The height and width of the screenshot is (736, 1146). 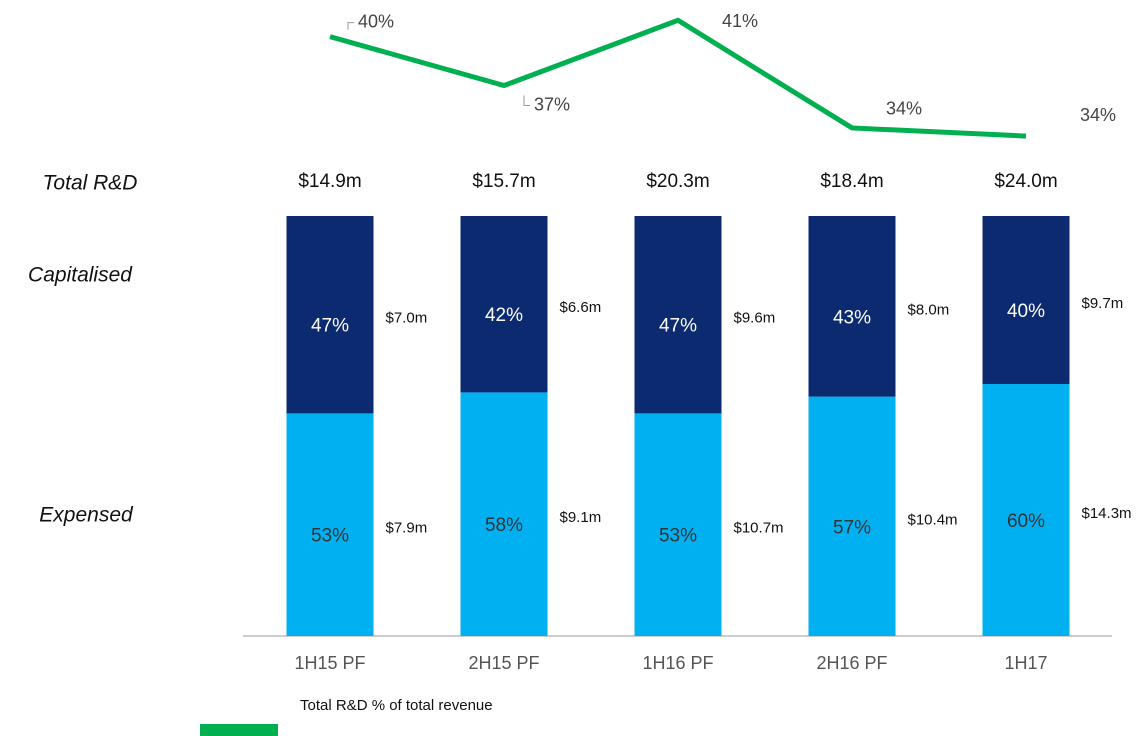 I want to click on bar-value-label: 57%, so click(x=852, y=527).